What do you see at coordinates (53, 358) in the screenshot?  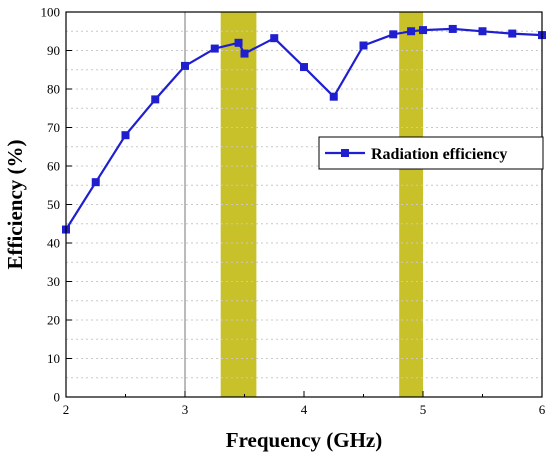 I see `y-tick-label: 10` at bounding box center [53, 358].